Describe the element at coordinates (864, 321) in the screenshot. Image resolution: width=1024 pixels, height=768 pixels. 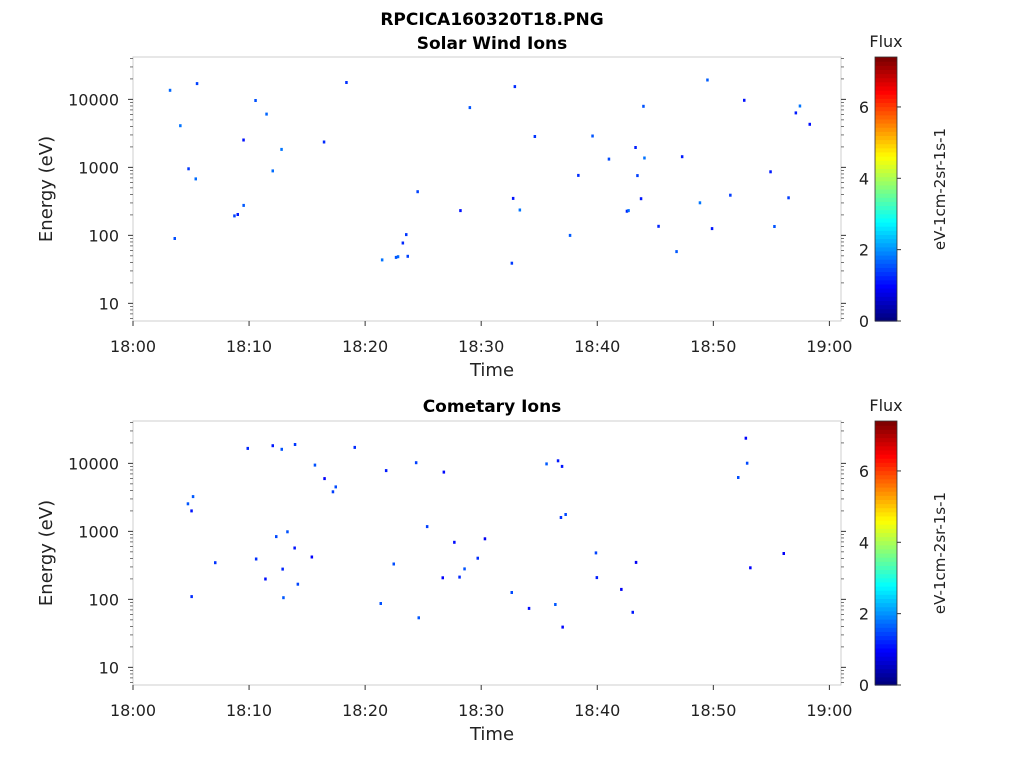
I see `colorbar-tick-label: 0` at that location.